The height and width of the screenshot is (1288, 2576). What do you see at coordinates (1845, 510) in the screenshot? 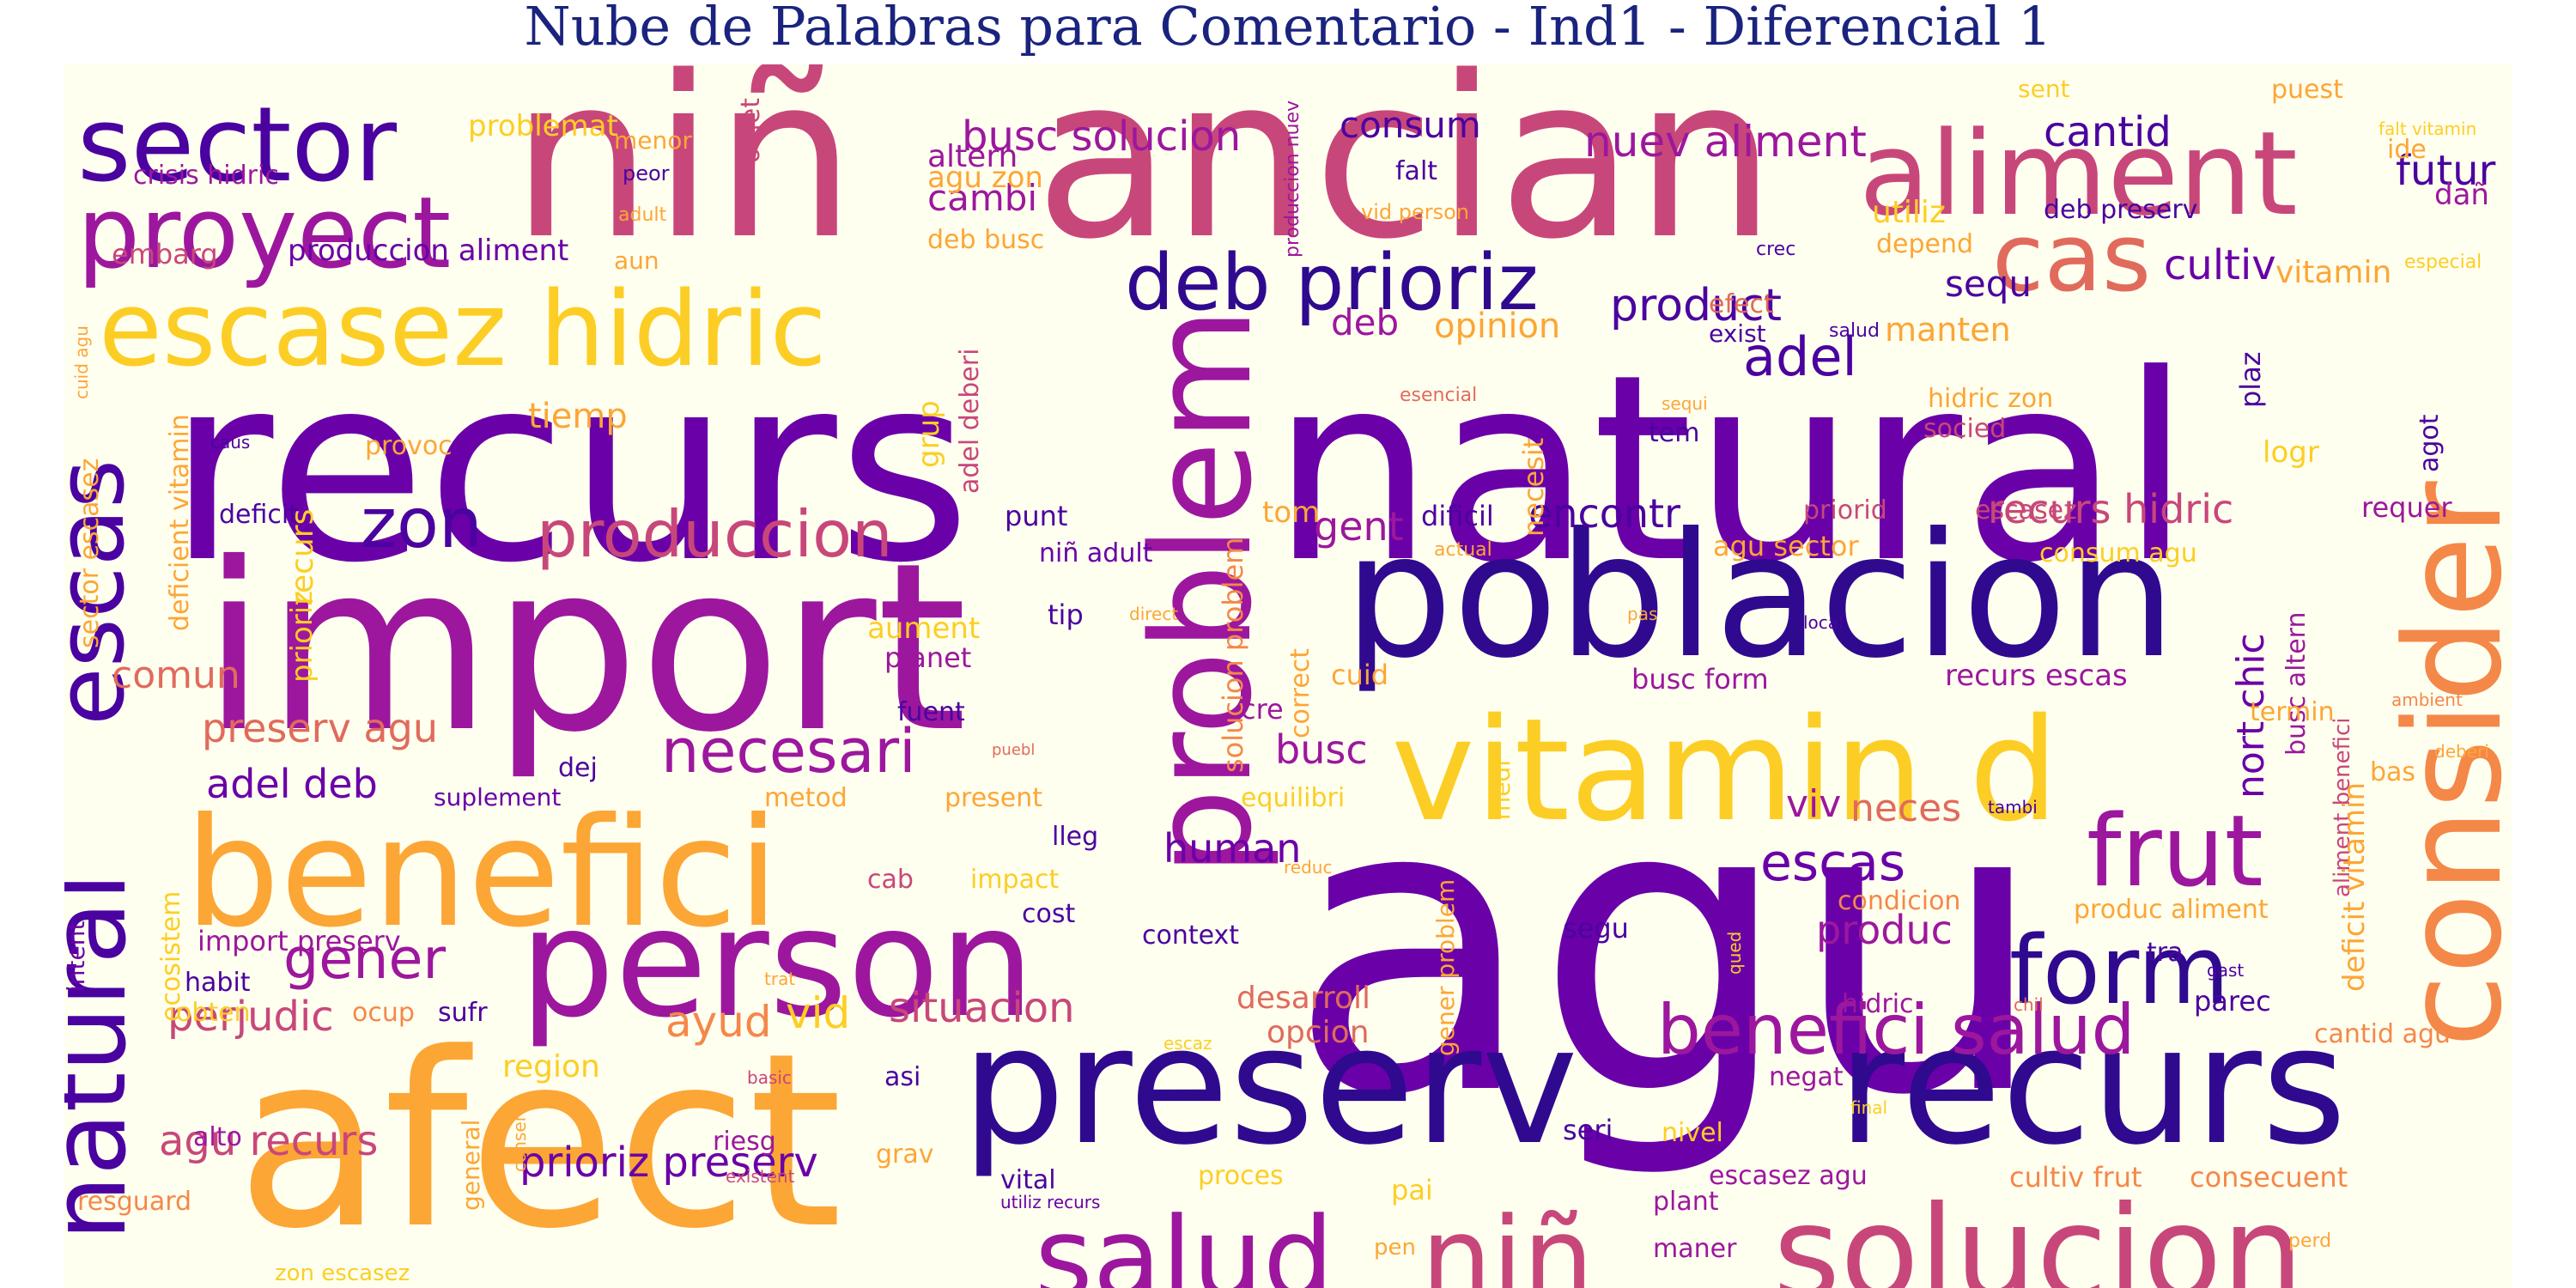
I see `cloud-word: priorid` at bounding box center [1845, 510].